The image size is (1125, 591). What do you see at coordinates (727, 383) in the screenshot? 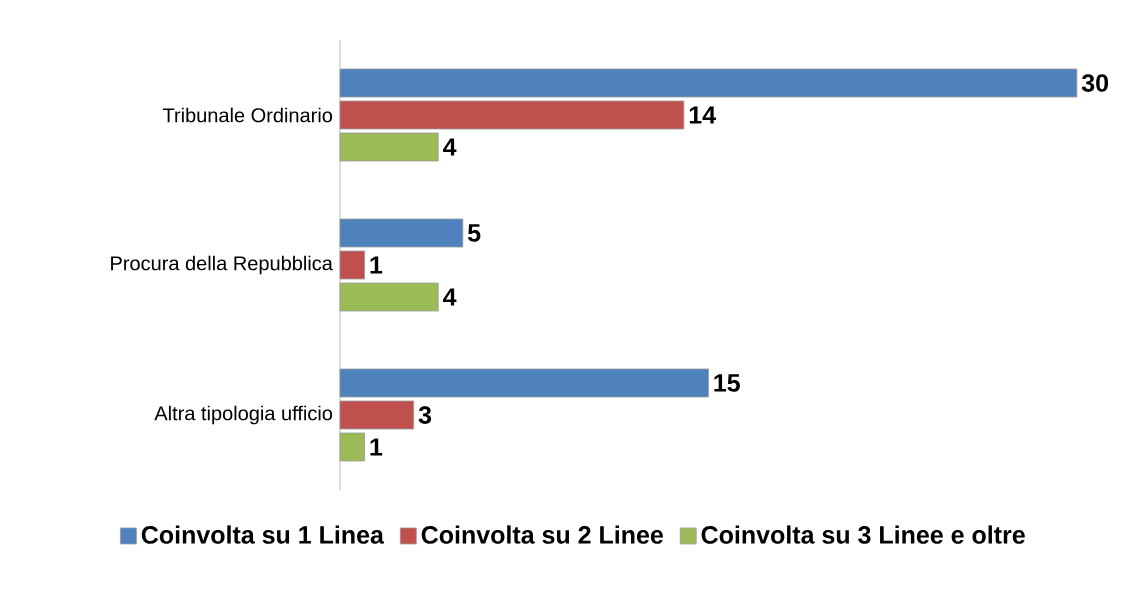
I see `data-label: 15` at bounding box center [727, 383].